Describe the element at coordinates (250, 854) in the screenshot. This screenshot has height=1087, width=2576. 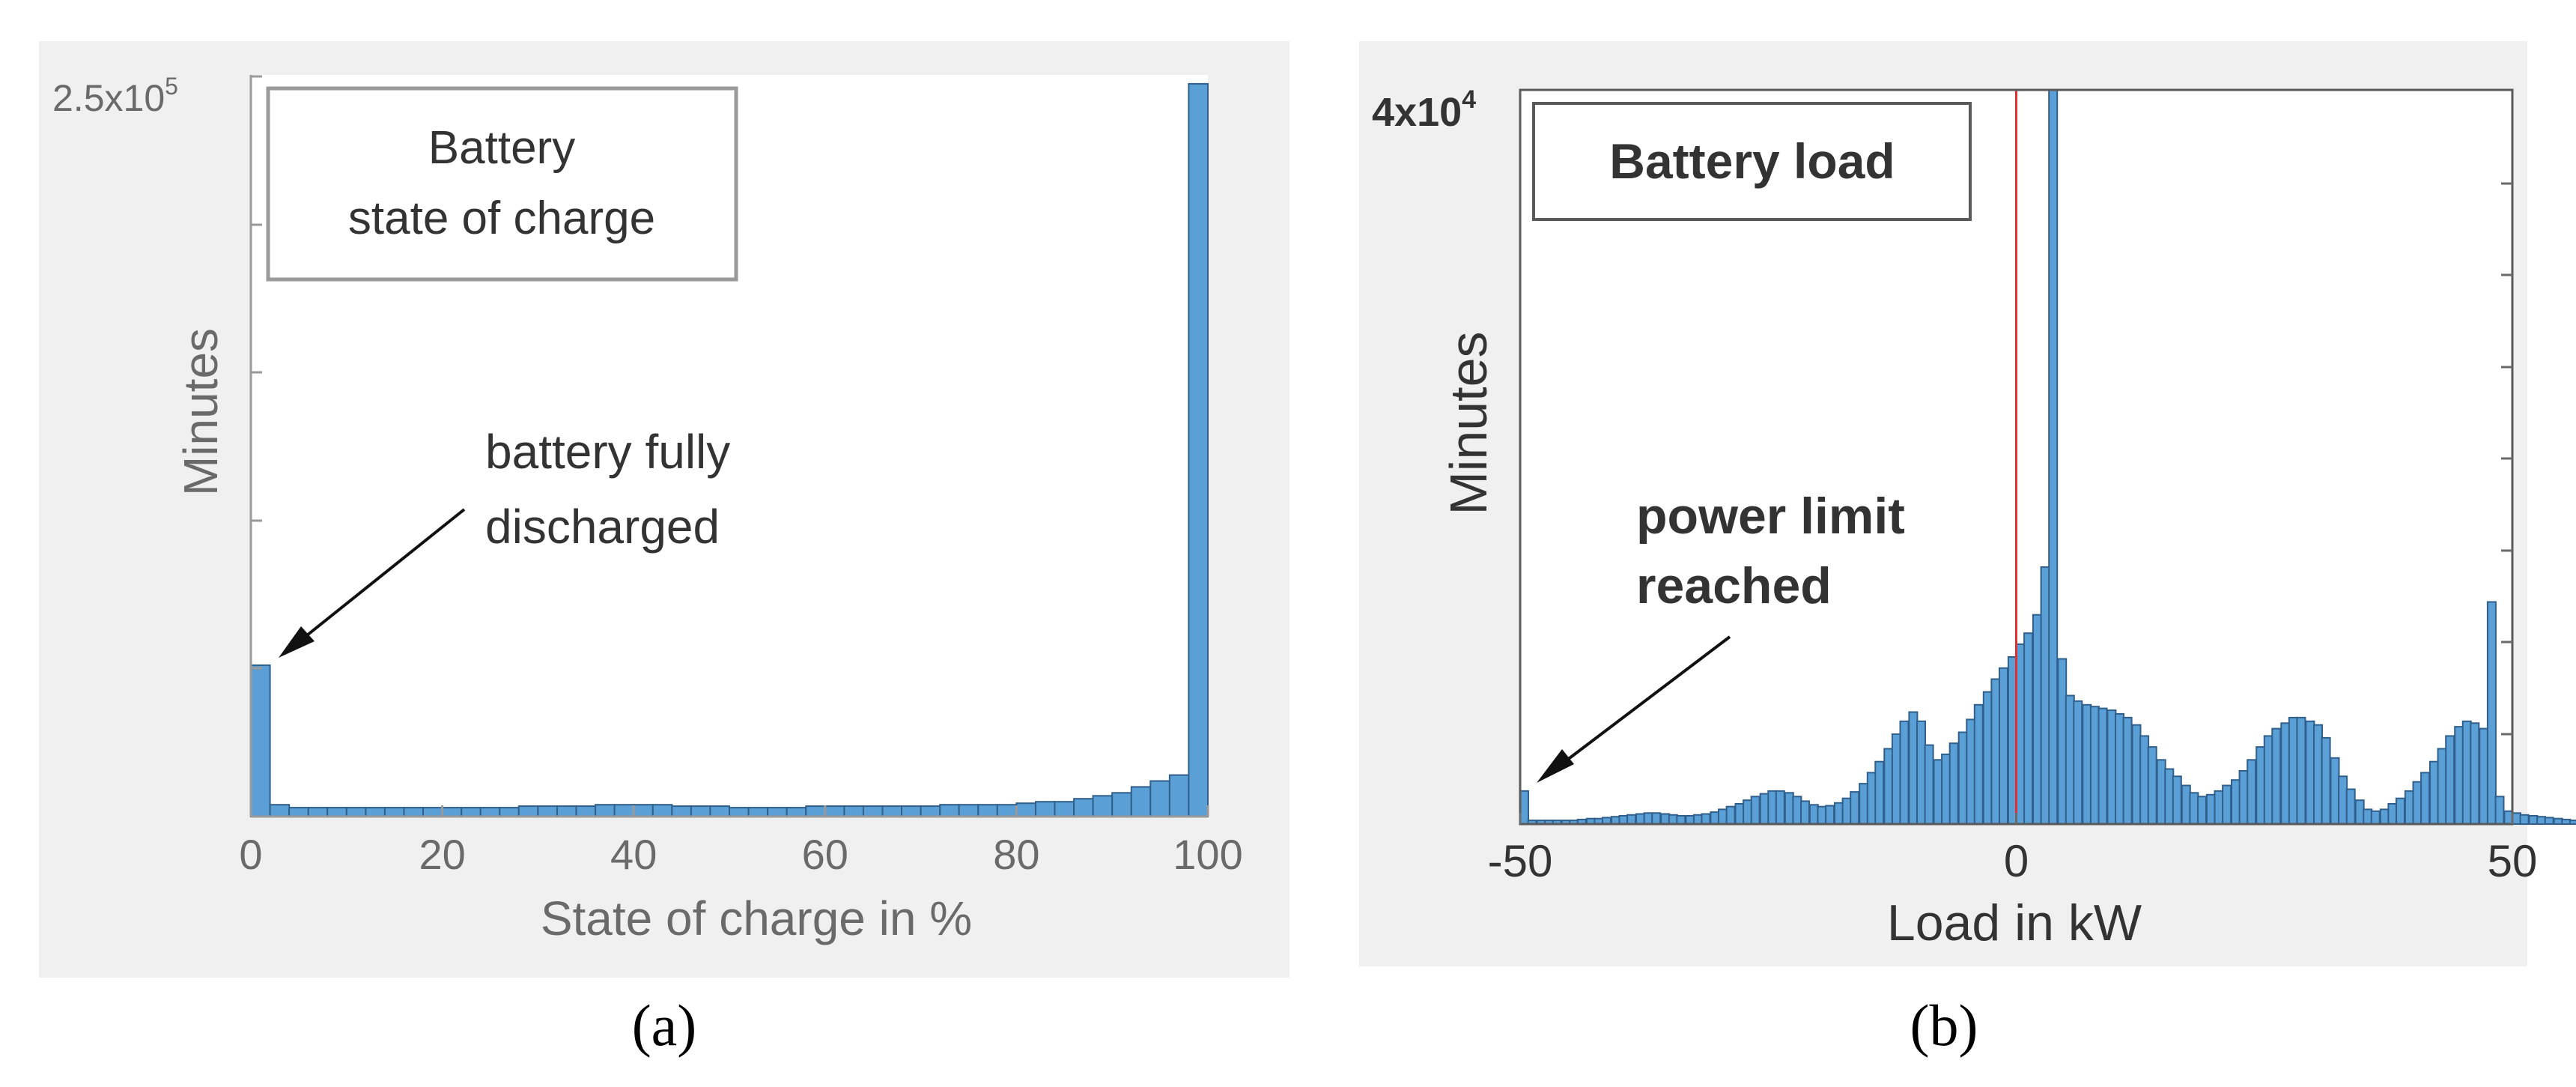
I see `panel-a-xtick-label: 0` at that location.